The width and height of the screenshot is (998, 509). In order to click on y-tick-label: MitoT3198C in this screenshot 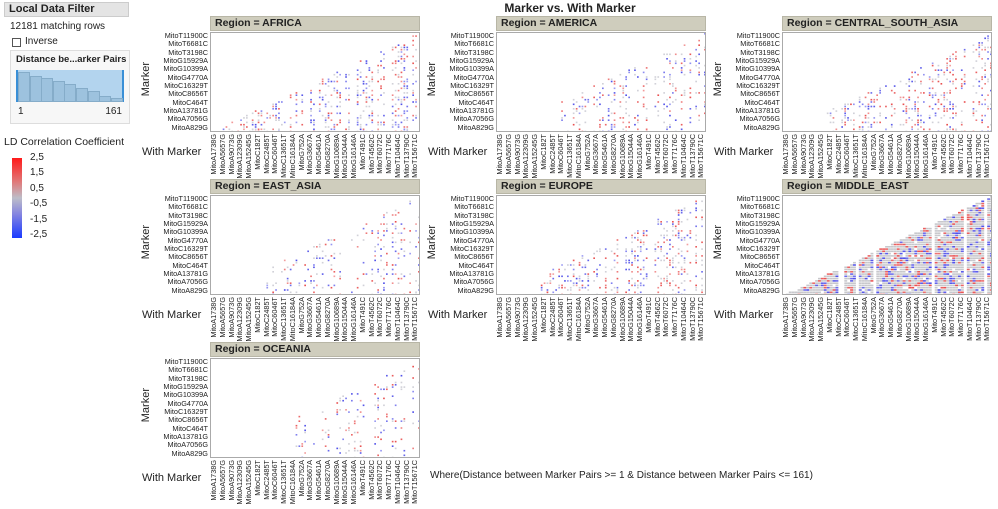, I will do `click(760, 215)`.